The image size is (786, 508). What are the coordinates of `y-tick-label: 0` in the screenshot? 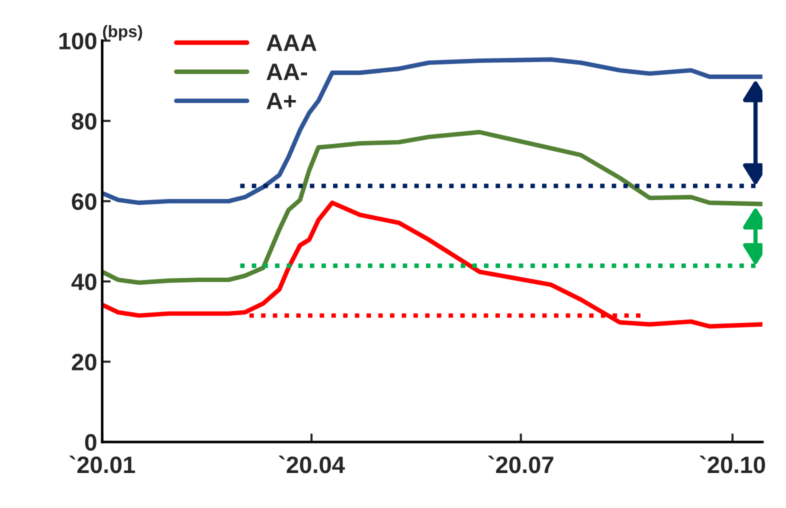 It's located at (90, 442).